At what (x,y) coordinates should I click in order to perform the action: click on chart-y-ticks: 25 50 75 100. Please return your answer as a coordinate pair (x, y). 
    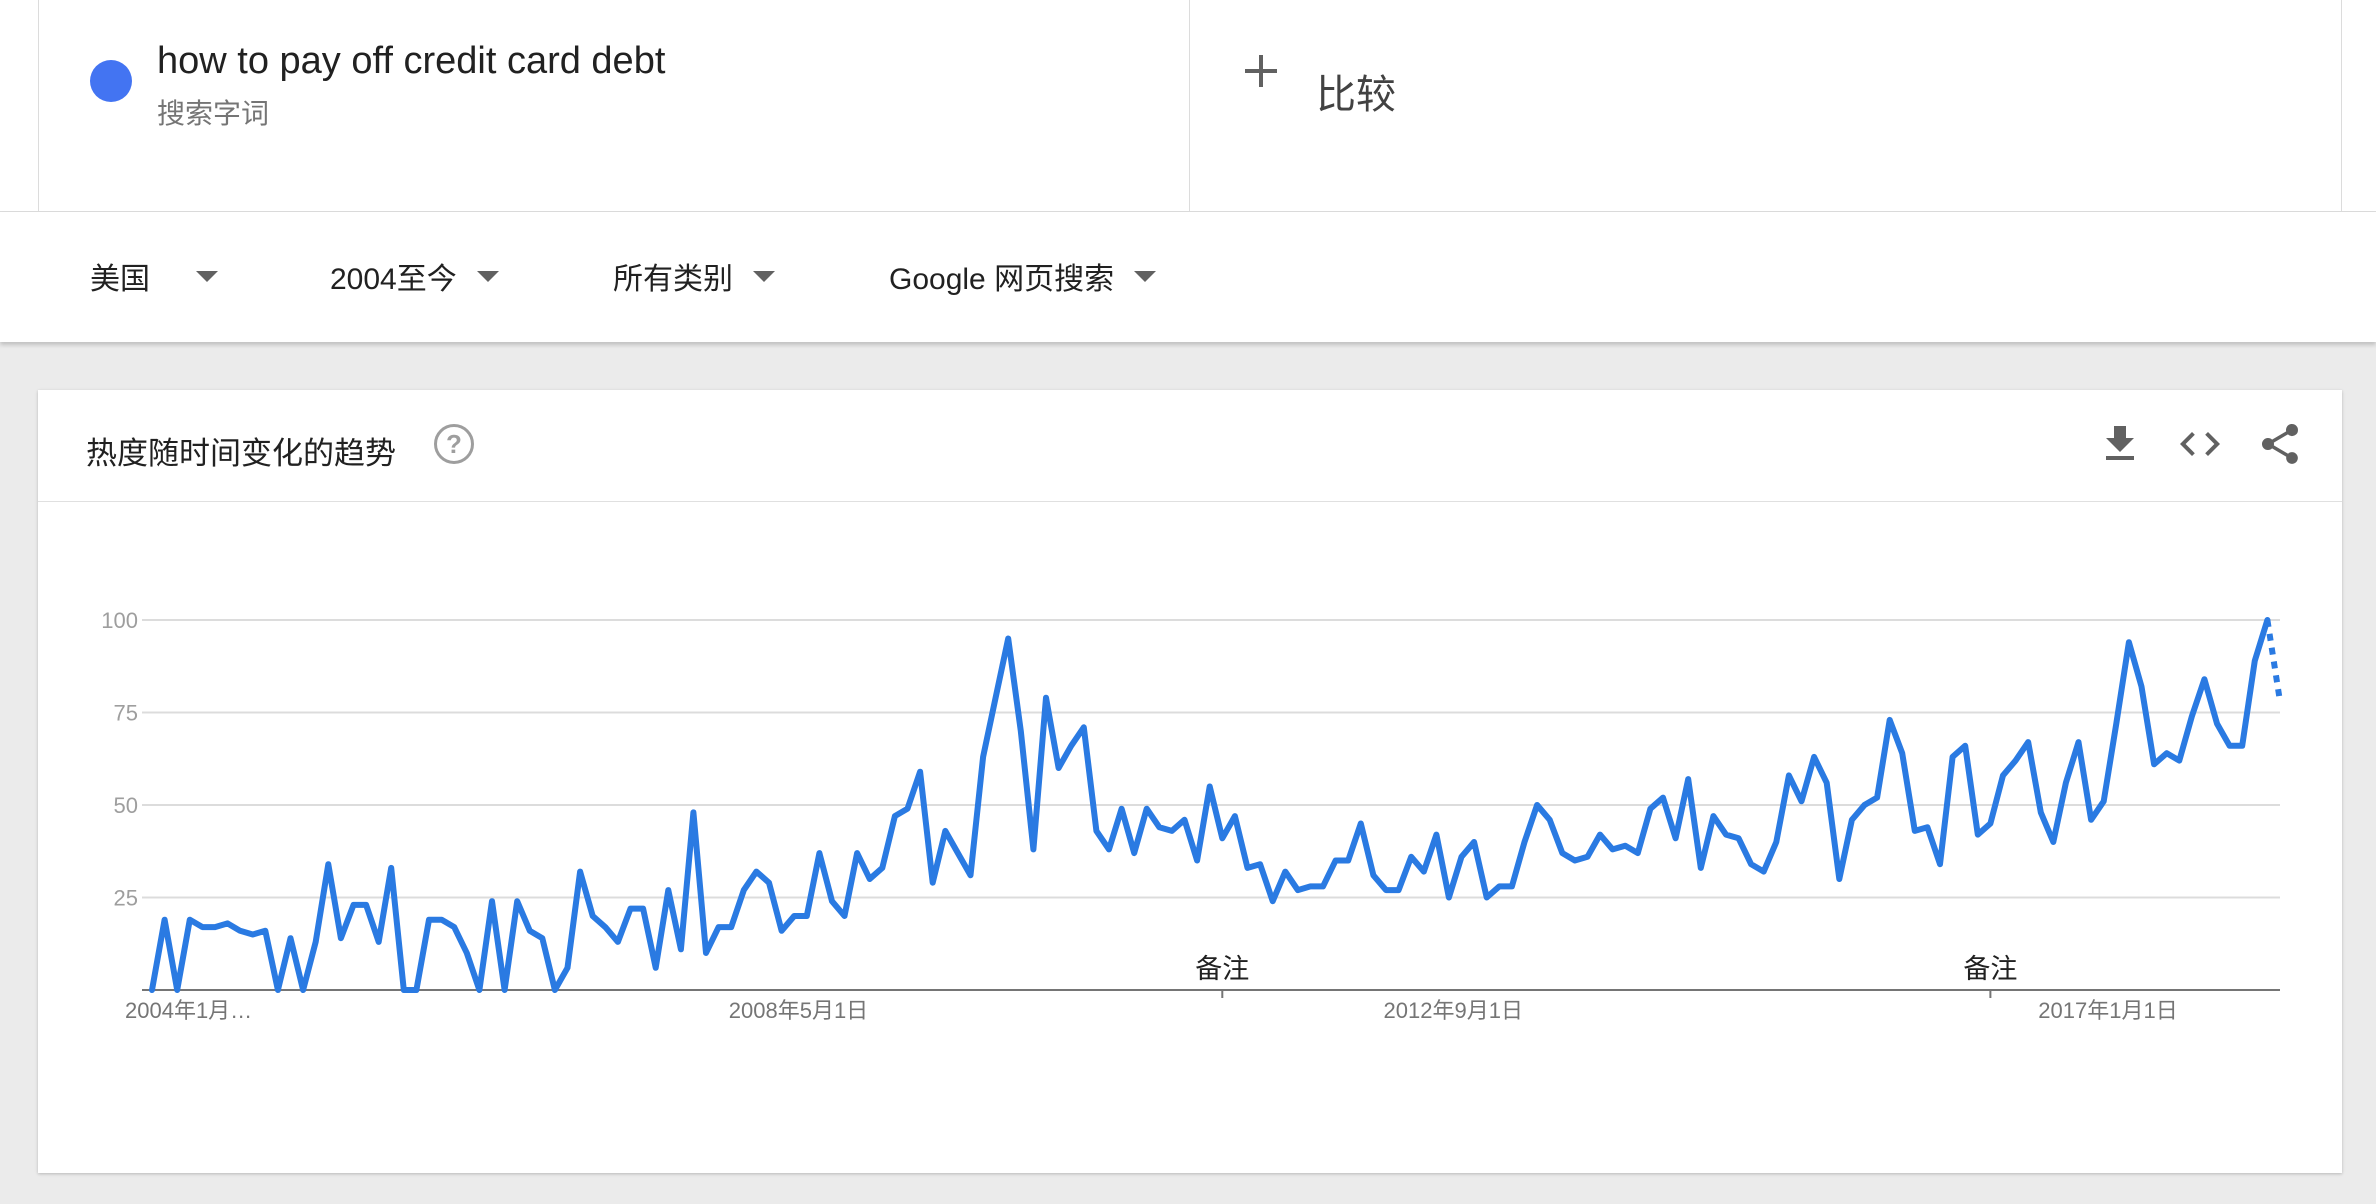
    Looking at the image, I should click on (119, 759).